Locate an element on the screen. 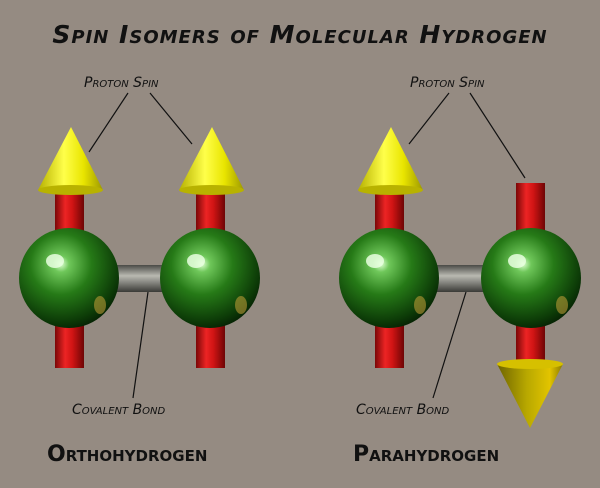 This screenshot has height=488, width=600. page-title: Spin Isomers of Molecular Hydrogen is located at coordinates (300, 34).